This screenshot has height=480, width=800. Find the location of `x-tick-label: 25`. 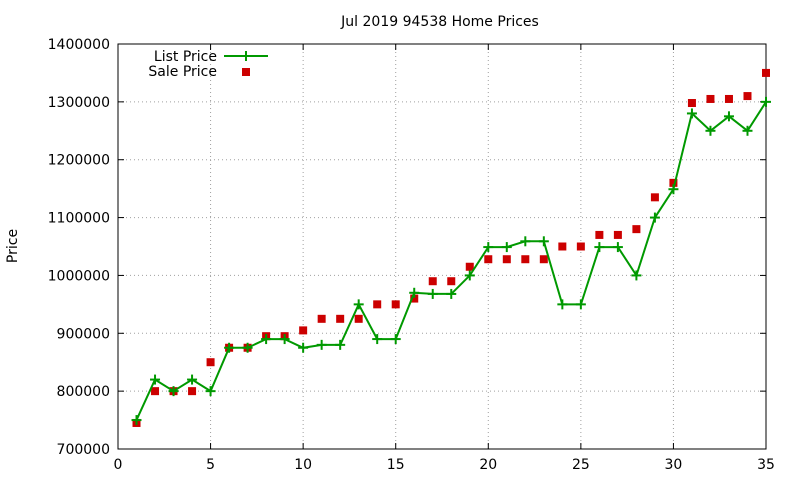

x-tick-label: 25 is located at coordinates (581, 465).